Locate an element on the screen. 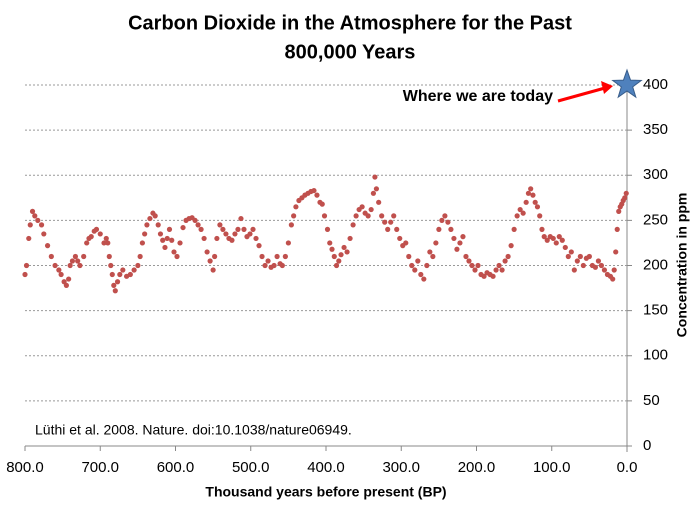  x-tick-label: 0.0 is located at coordinates (627, 467).